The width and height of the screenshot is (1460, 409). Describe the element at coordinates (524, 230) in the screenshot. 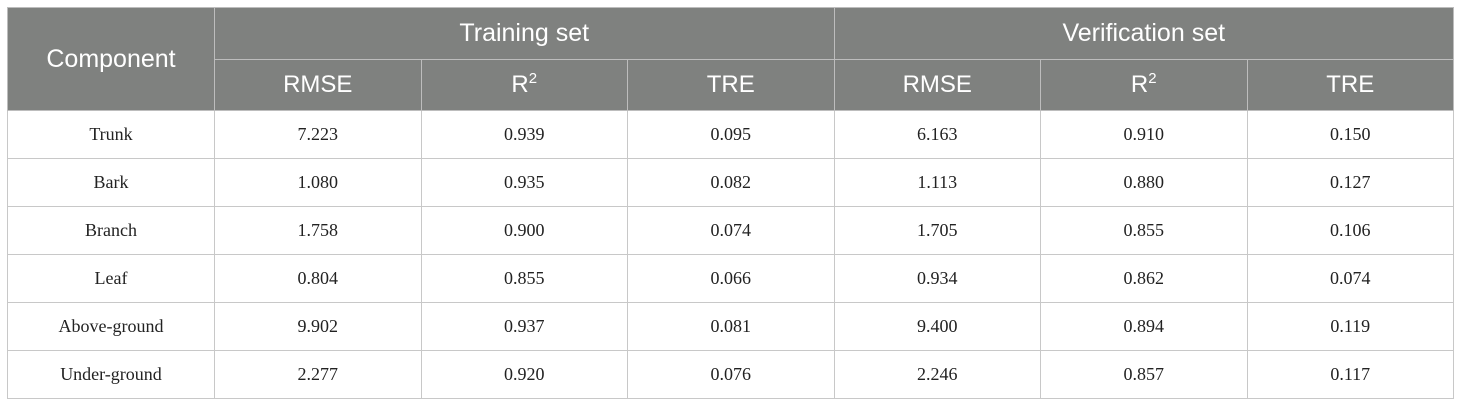

I see `table-cell: 0.900` at that location.